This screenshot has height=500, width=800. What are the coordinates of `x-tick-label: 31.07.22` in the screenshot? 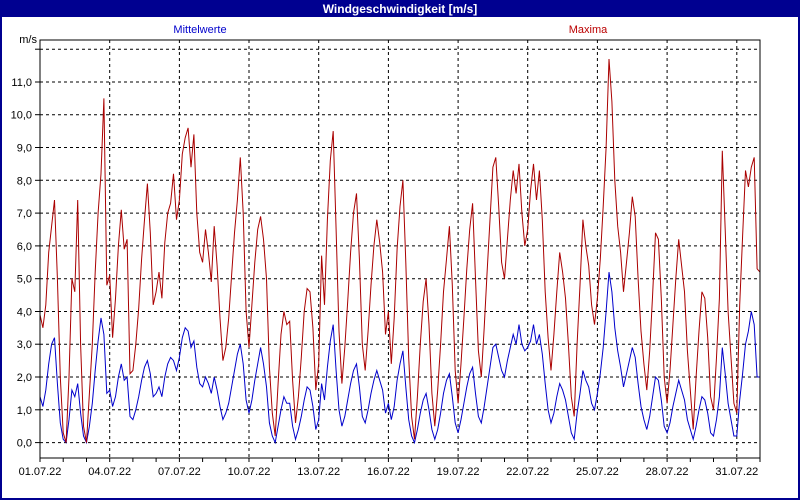 It's located at (736, 472).